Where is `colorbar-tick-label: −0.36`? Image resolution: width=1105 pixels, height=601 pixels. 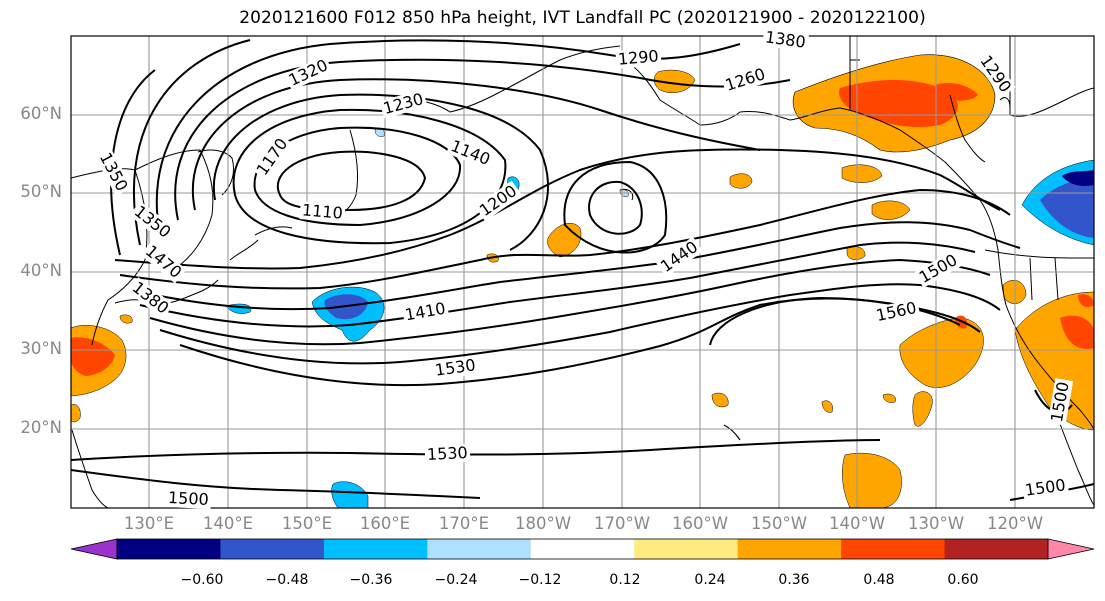
colorbar-tick-label: −0.36 is located at coordinates (371, 580).